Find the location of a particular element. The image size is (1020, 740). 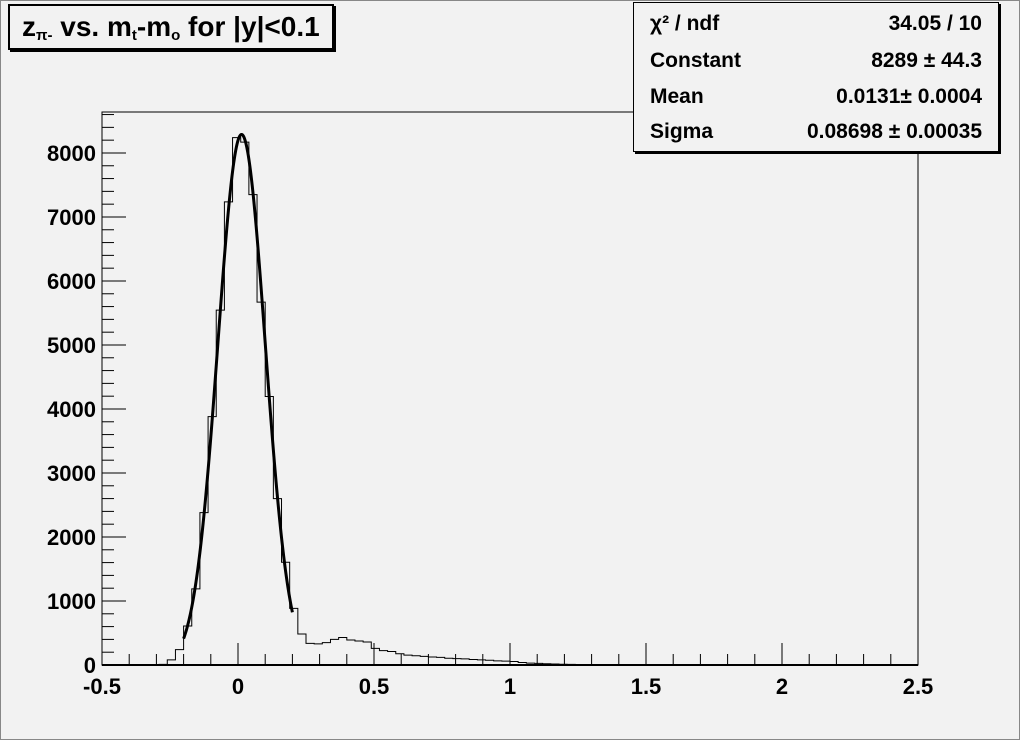

stats-row-chi2: χ² / ndf 34.05 / 10 is located at coordinates (816, 24).